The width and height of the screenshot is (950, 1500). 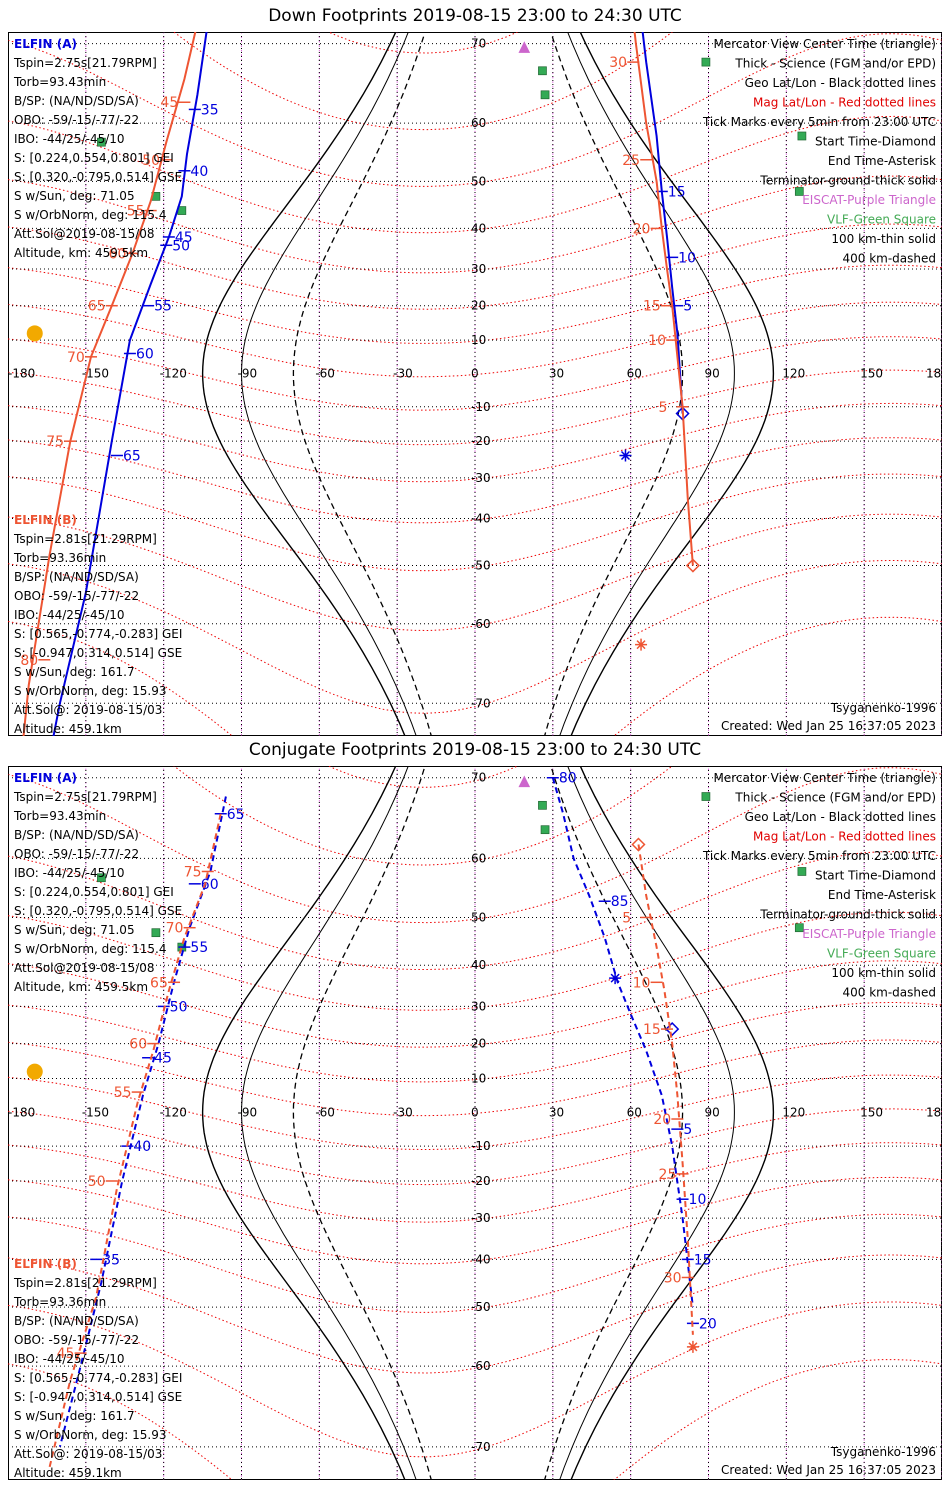 I want to click on end-asterisk-icon, so click(x=692, y=1346).